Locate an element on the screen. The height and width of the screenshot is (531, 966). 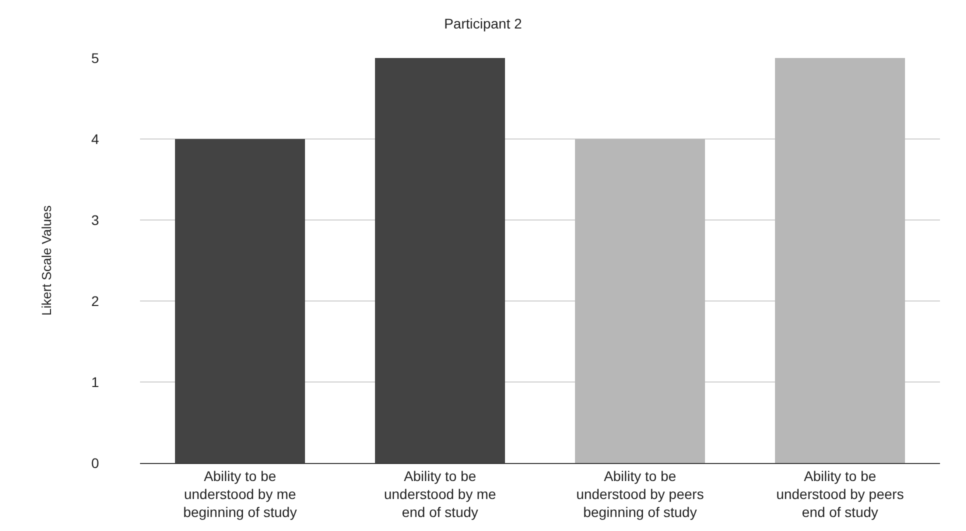
x-tick-label: Ability to be understood by peers end of study is located at coordinates (840, 494).